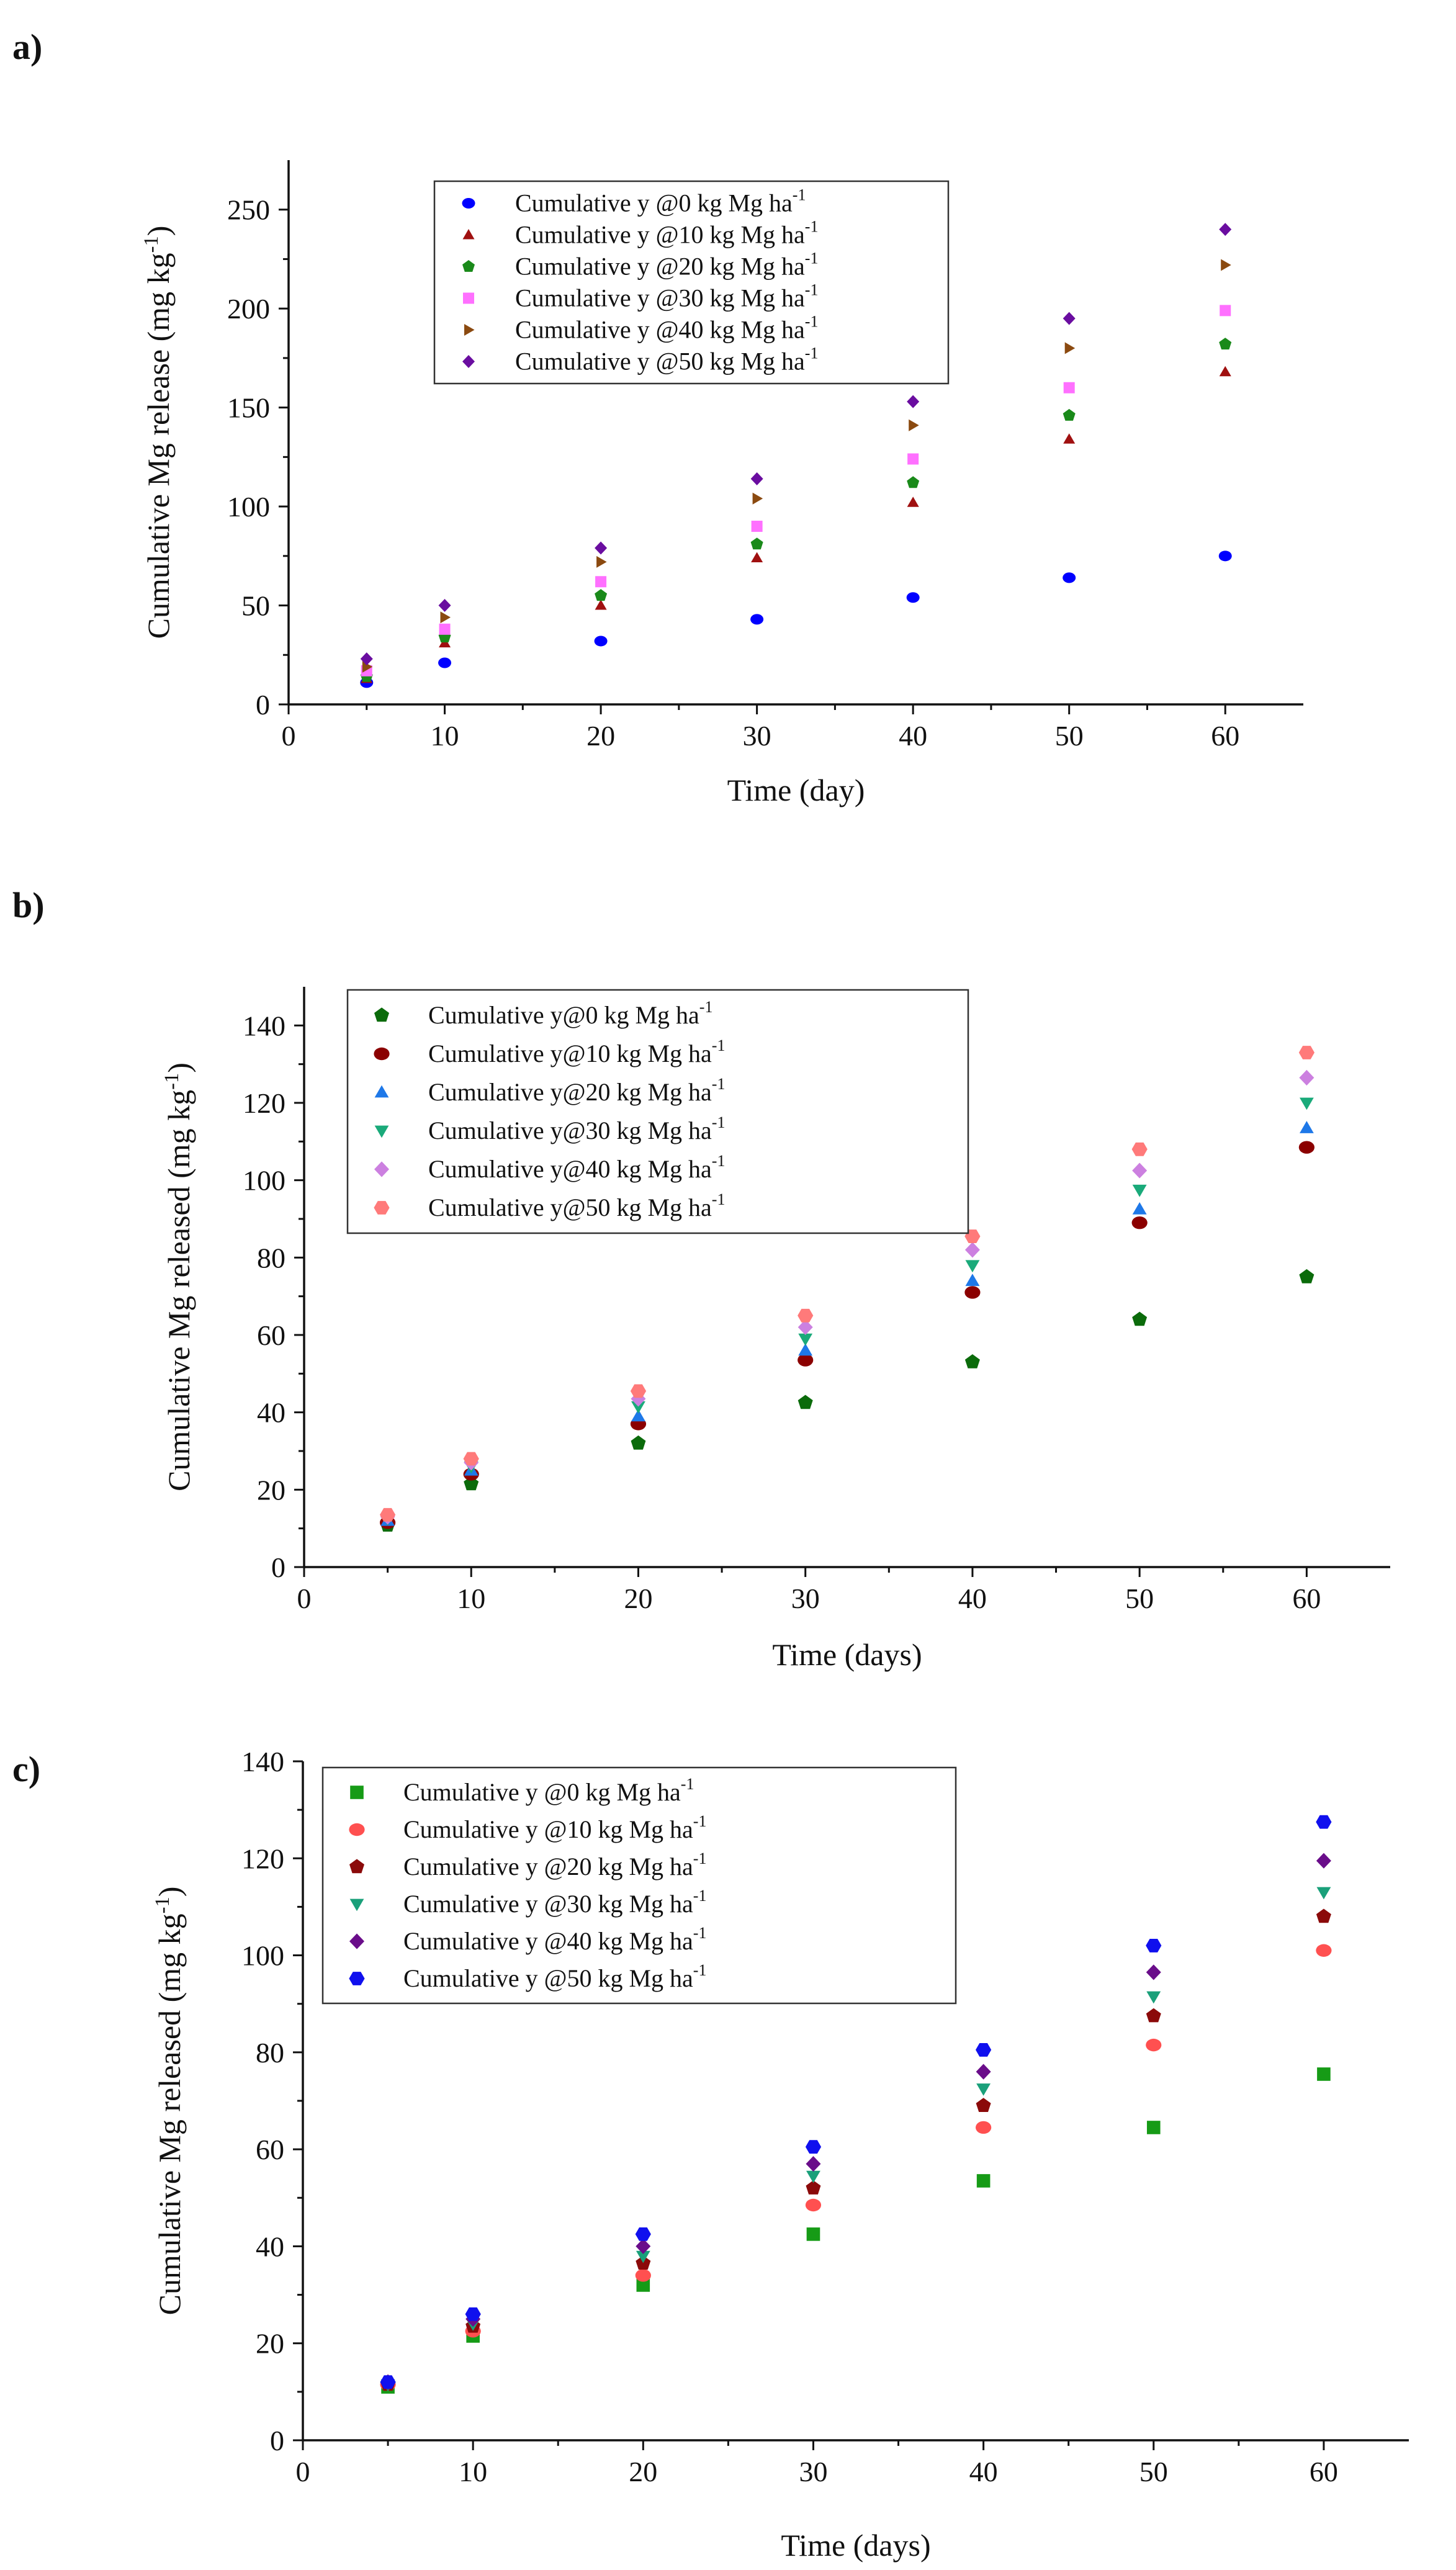 This screenshot has height=2570, width=1456. I want to click on x-tick-label: 30, so click(805, 1599).